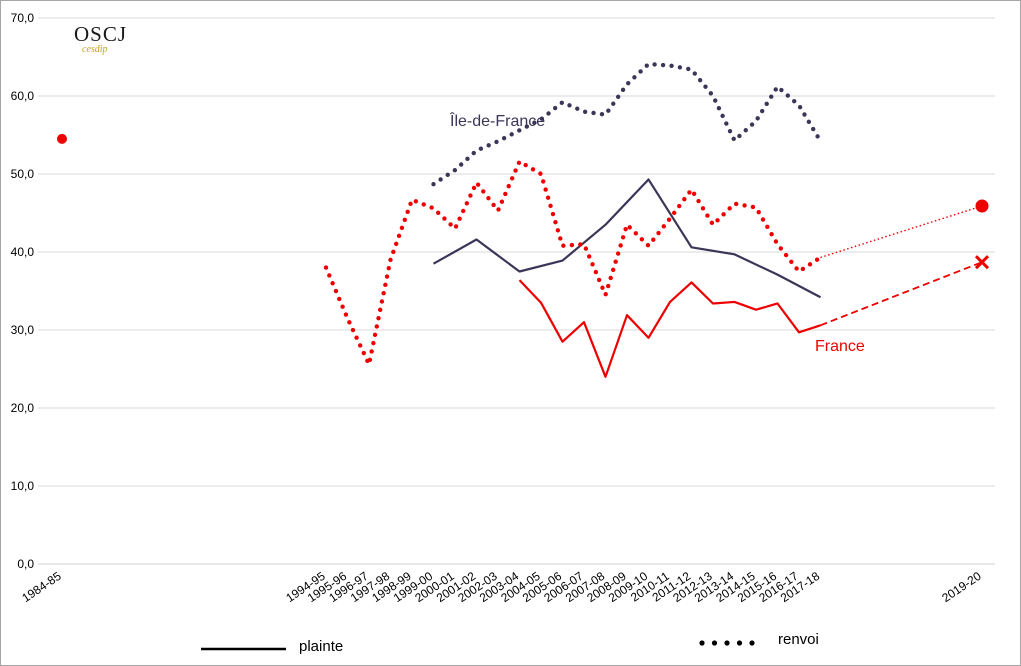 This screenshot has width=1021, height=666. What do you see at coordinates (901, 232) in the screenshot?
I see `france-renvoi-connector` at bounding box center [901, 232].